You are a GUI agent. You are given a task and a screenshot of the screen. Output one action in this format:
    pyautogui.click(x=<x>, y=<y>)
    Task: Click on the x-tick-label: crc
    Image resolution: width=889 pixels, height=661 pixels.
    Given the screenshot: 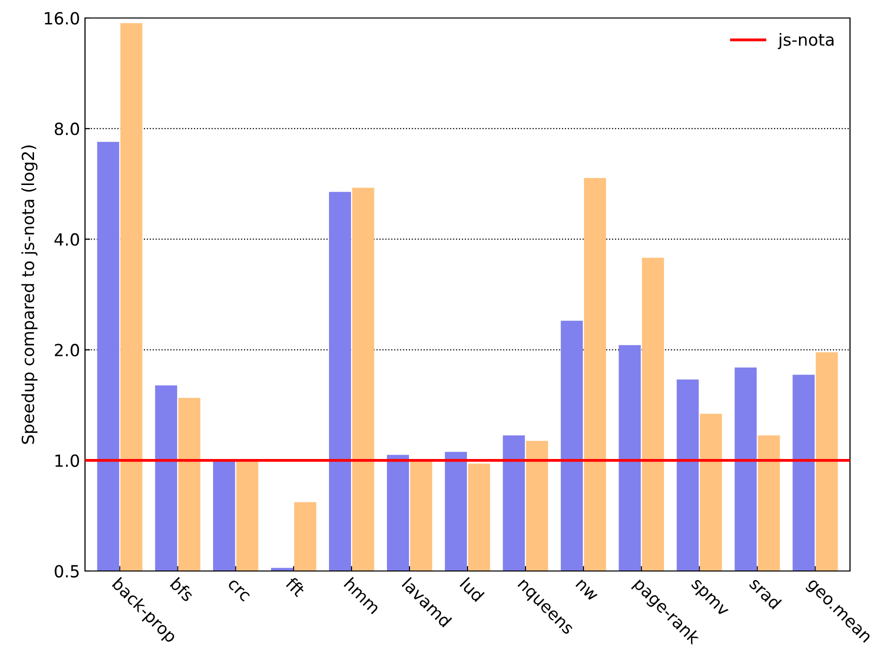 What is the action you would take?
    pyautogui.click(x=238, y=590)
    